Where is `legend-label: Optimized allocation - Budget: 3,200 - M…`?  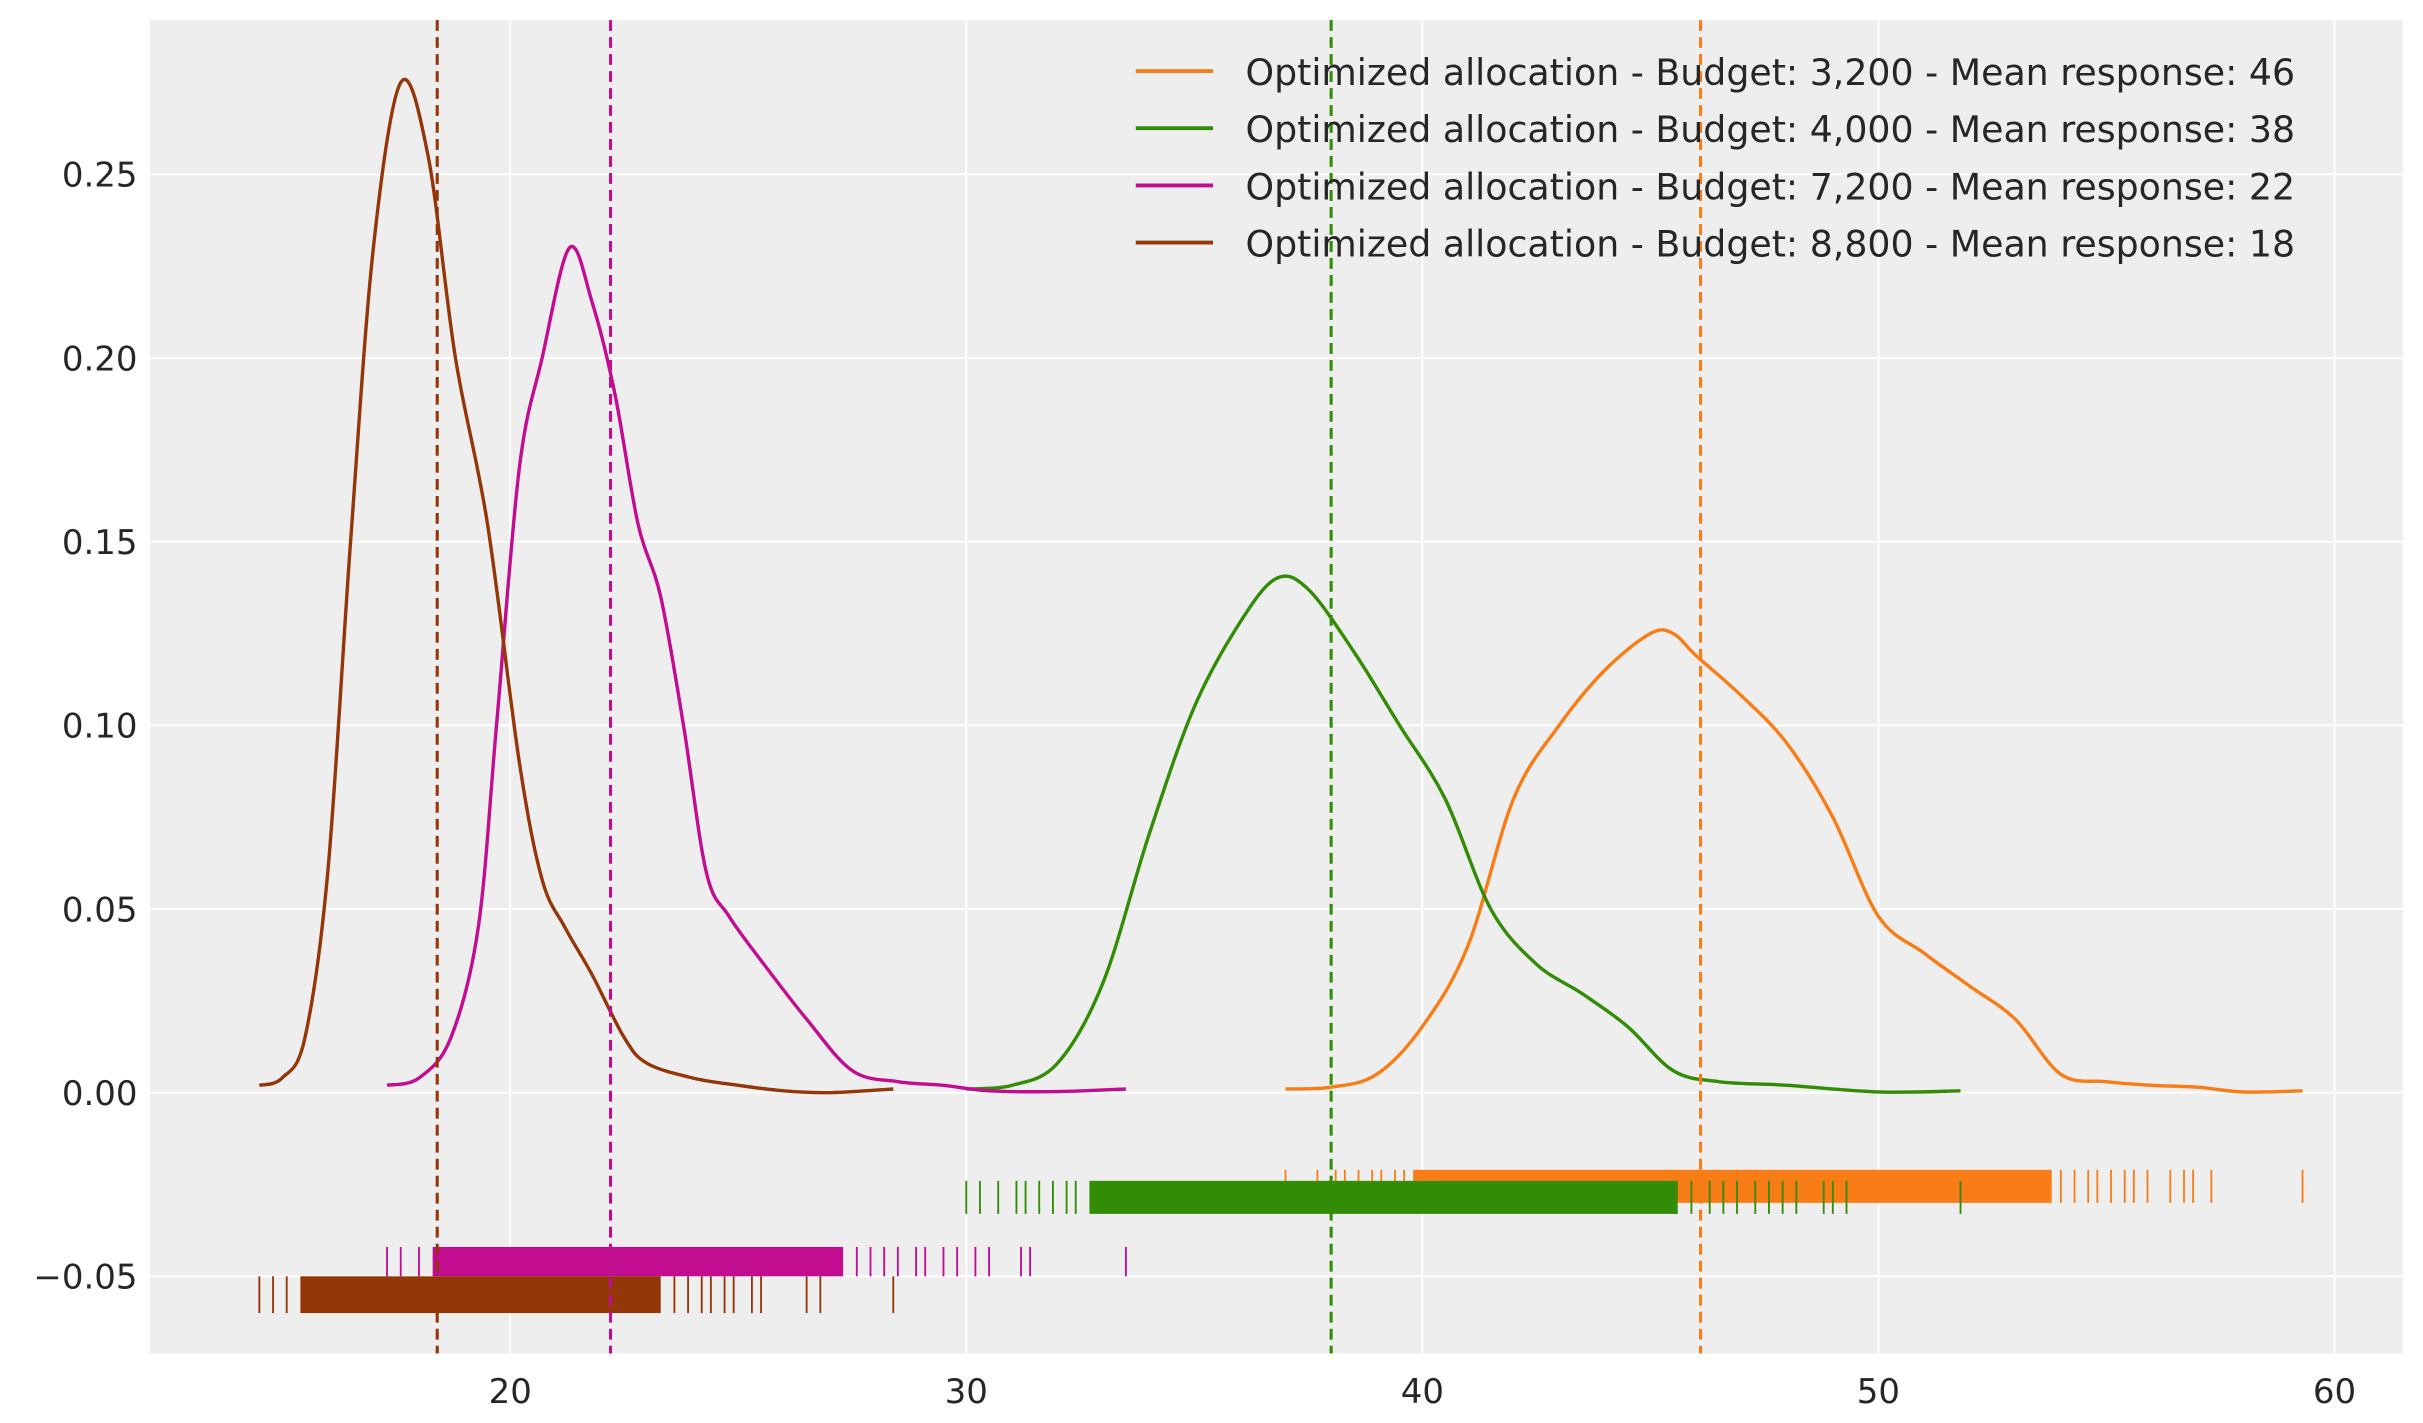
legend-label: Optimized allocation - Budget: 3,200 - M… is located at coordinates (1770, 72).